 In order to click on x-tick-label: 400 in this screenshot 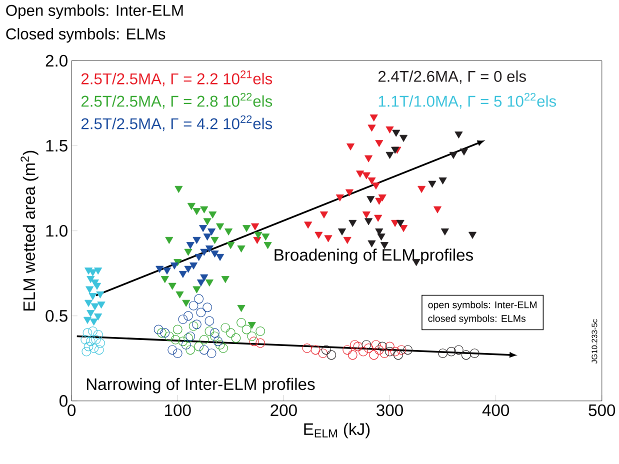, I will do `click(496, 410)`.